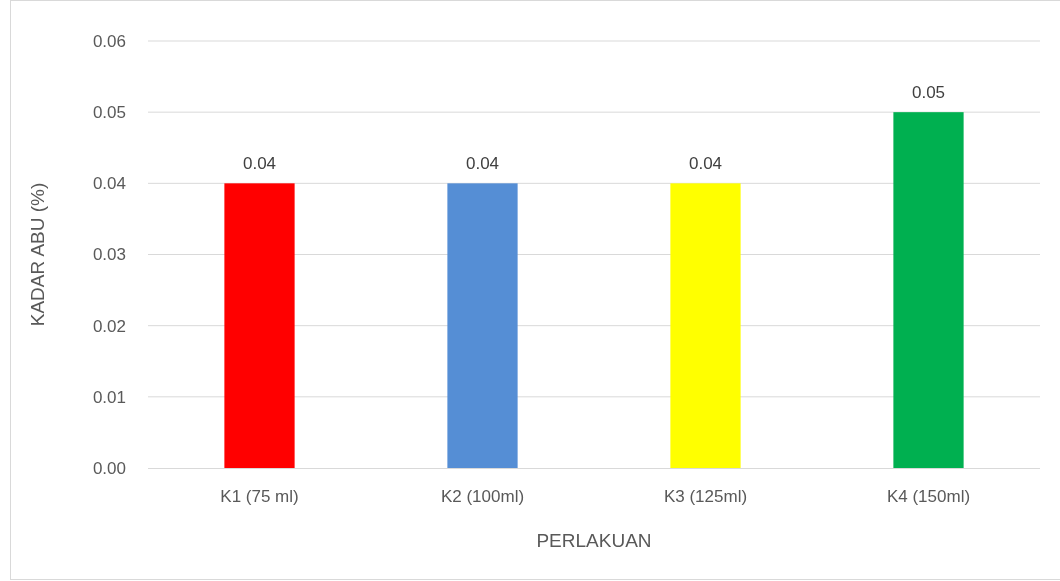 Image resolution: width=1060 pixels, height=581 pixels. Describe the element at coordinates (594, 540) in the screenshot. I see `x-axis-title: PERLAKUAN` at that location.